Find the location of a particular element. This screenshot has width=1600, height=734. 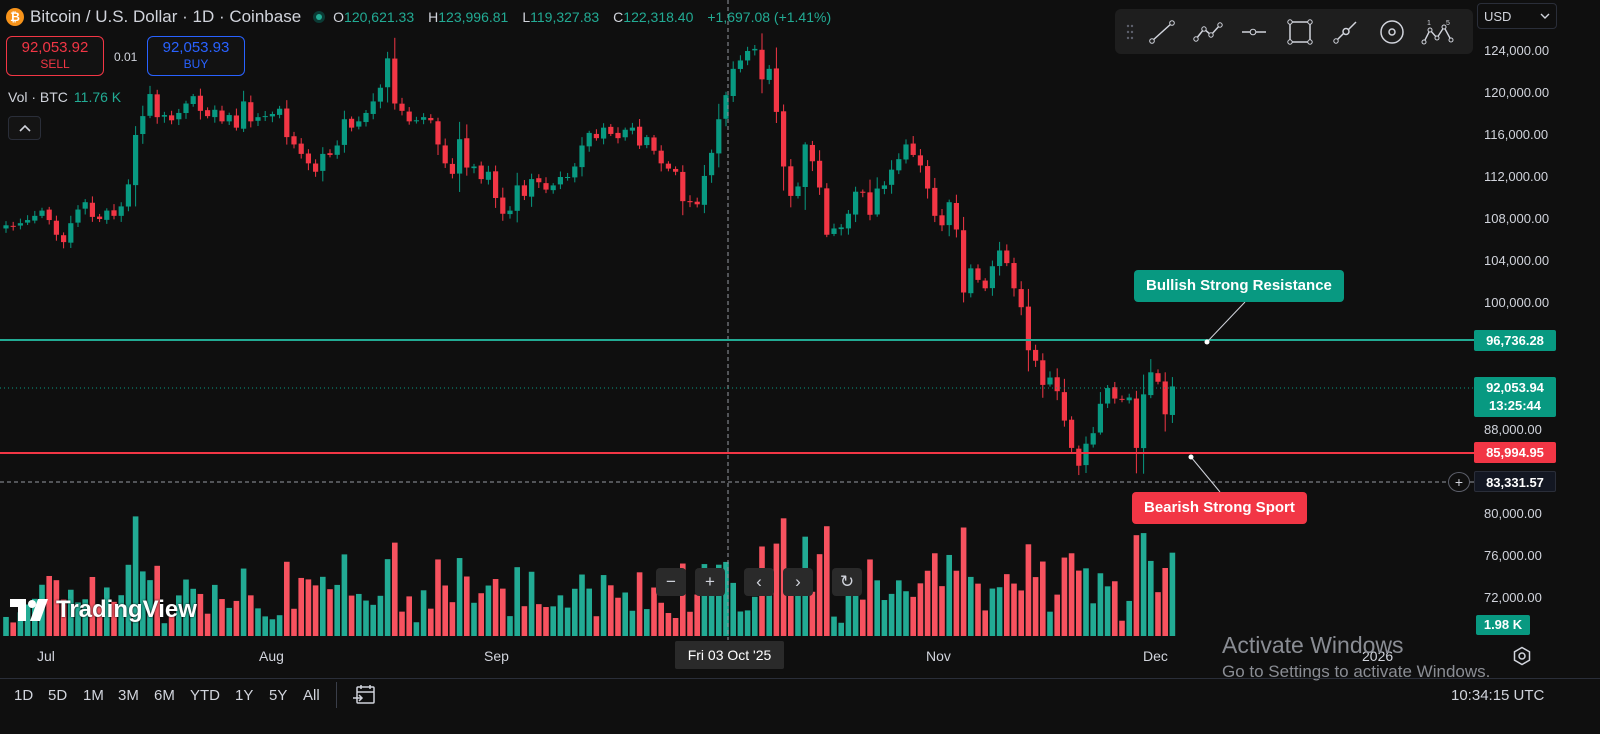

range-1d-button: 1D is located at coordinates (24, 695).